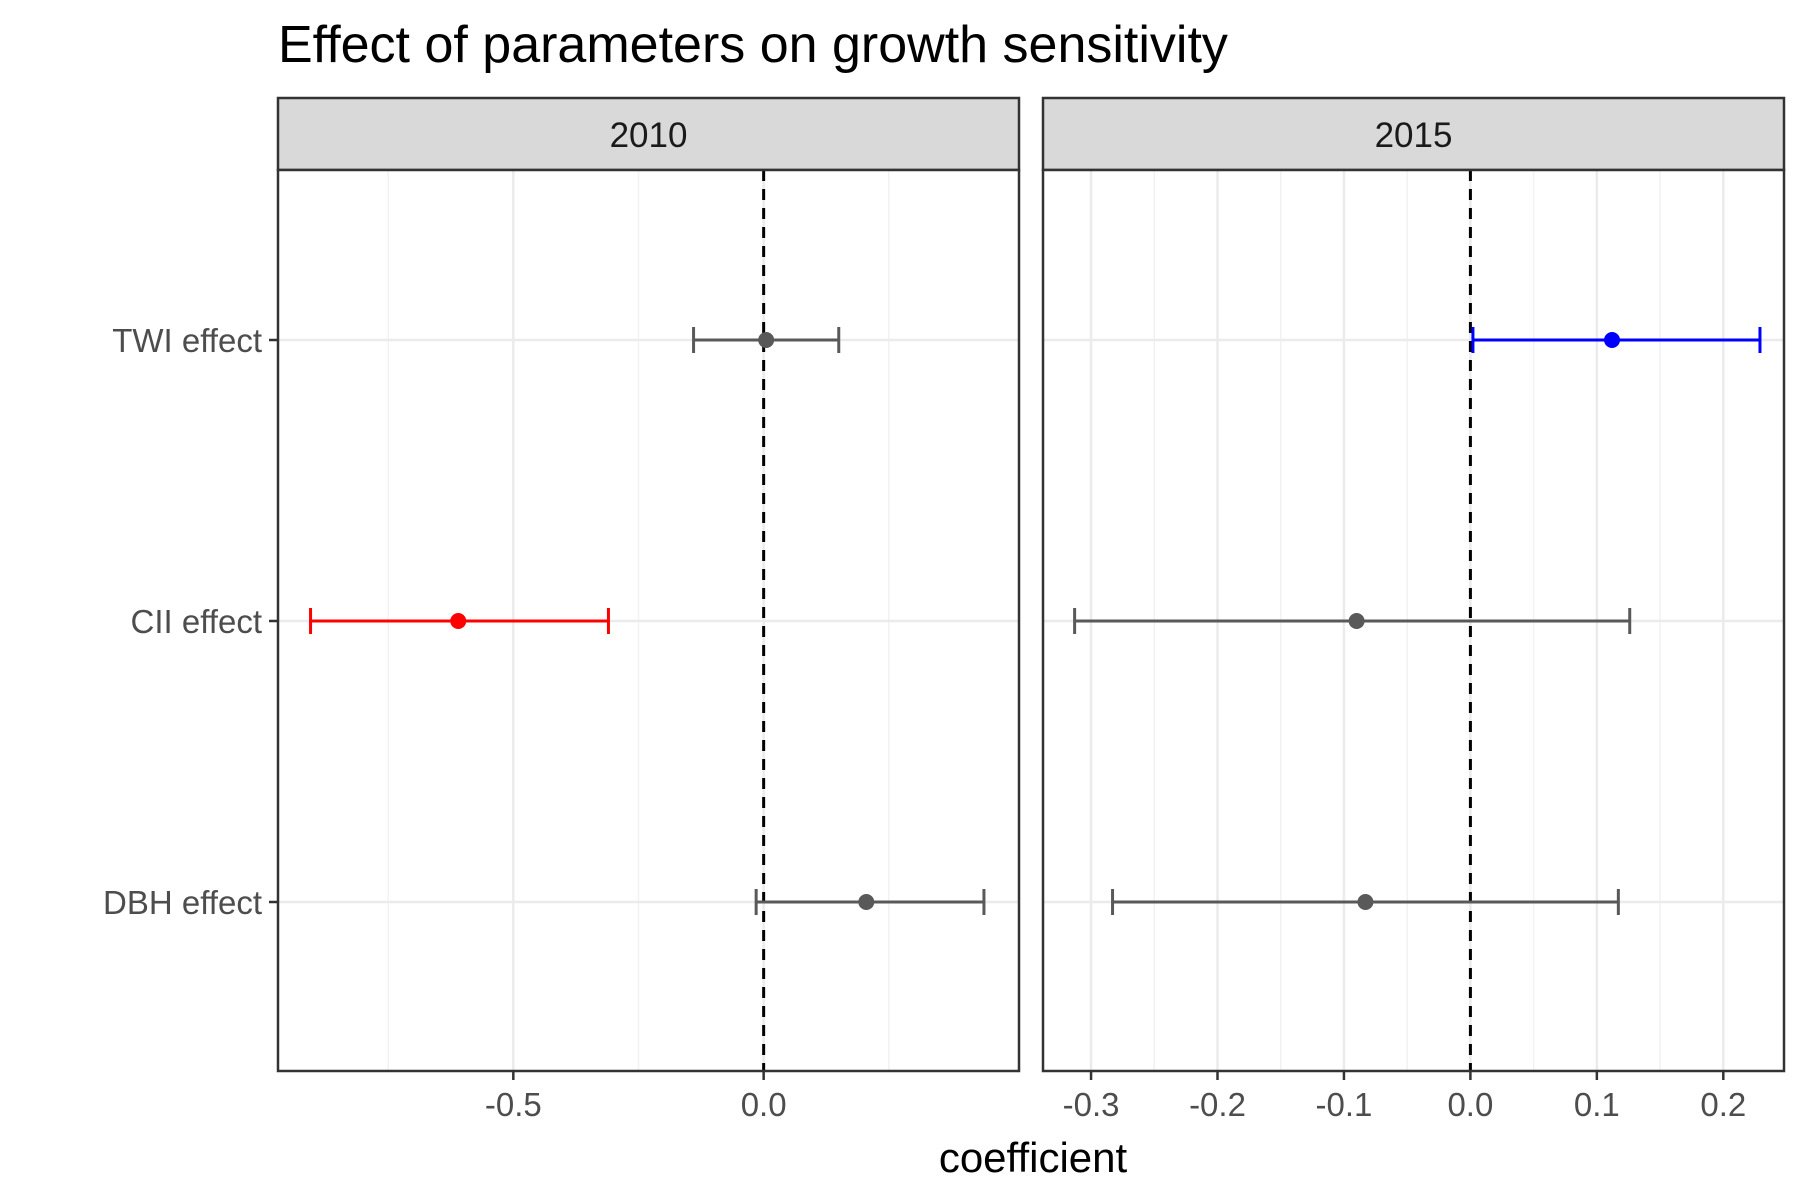 The image size is (1800, 1200). I want to click on x-tick-label: -0.5, so click(513, 1104).